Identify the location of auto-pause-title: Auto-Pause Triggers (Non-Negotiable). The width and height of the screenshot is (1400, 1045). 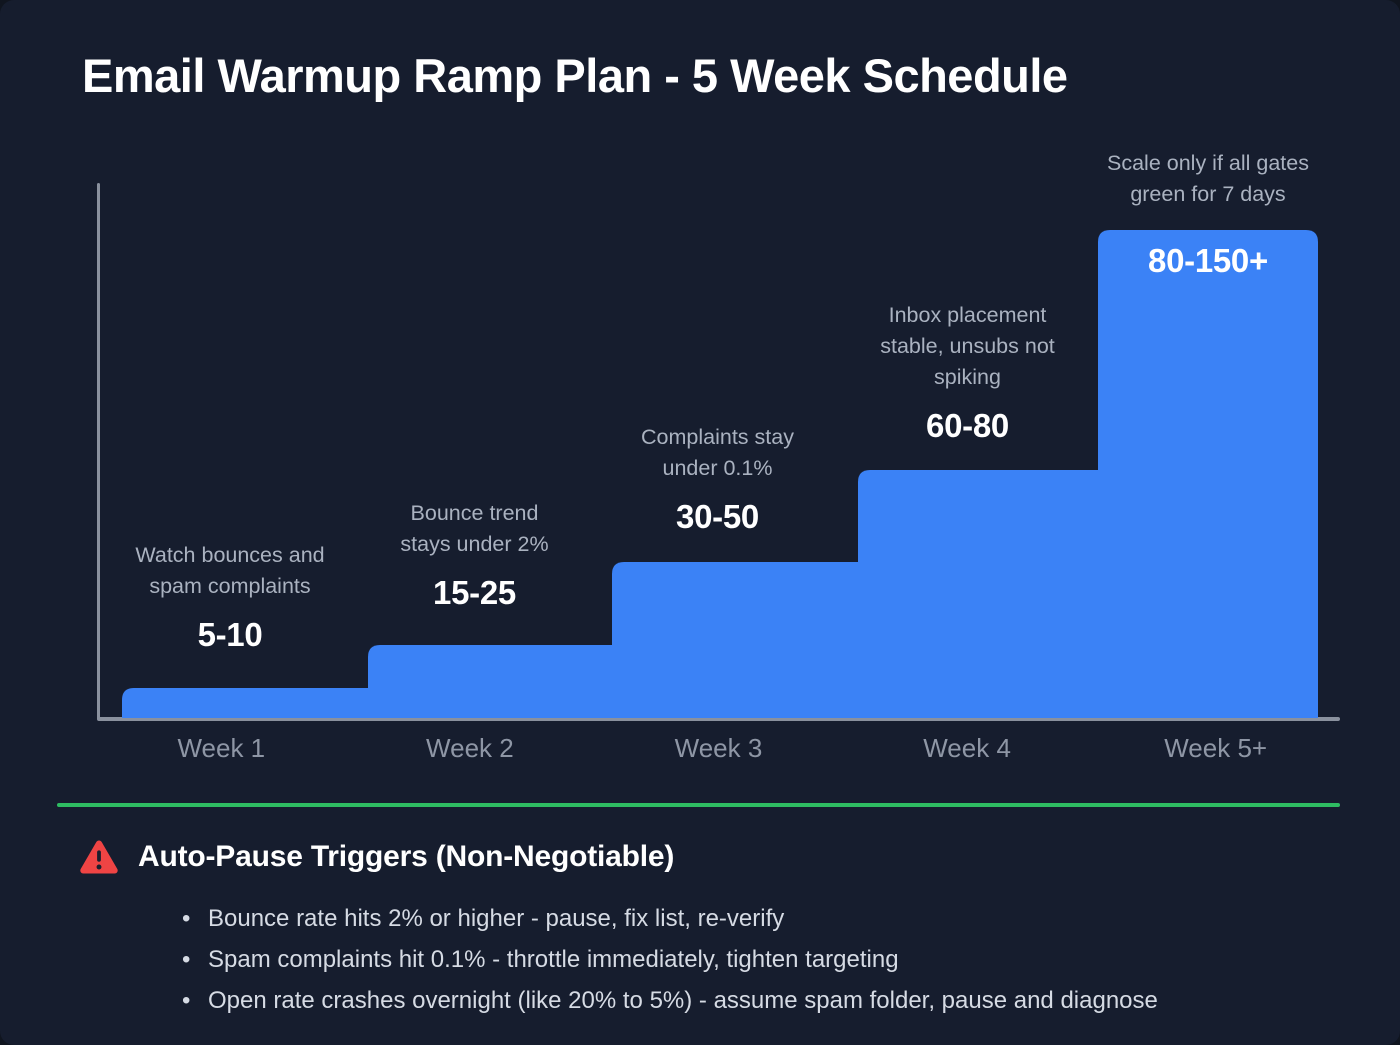
(406, 856).